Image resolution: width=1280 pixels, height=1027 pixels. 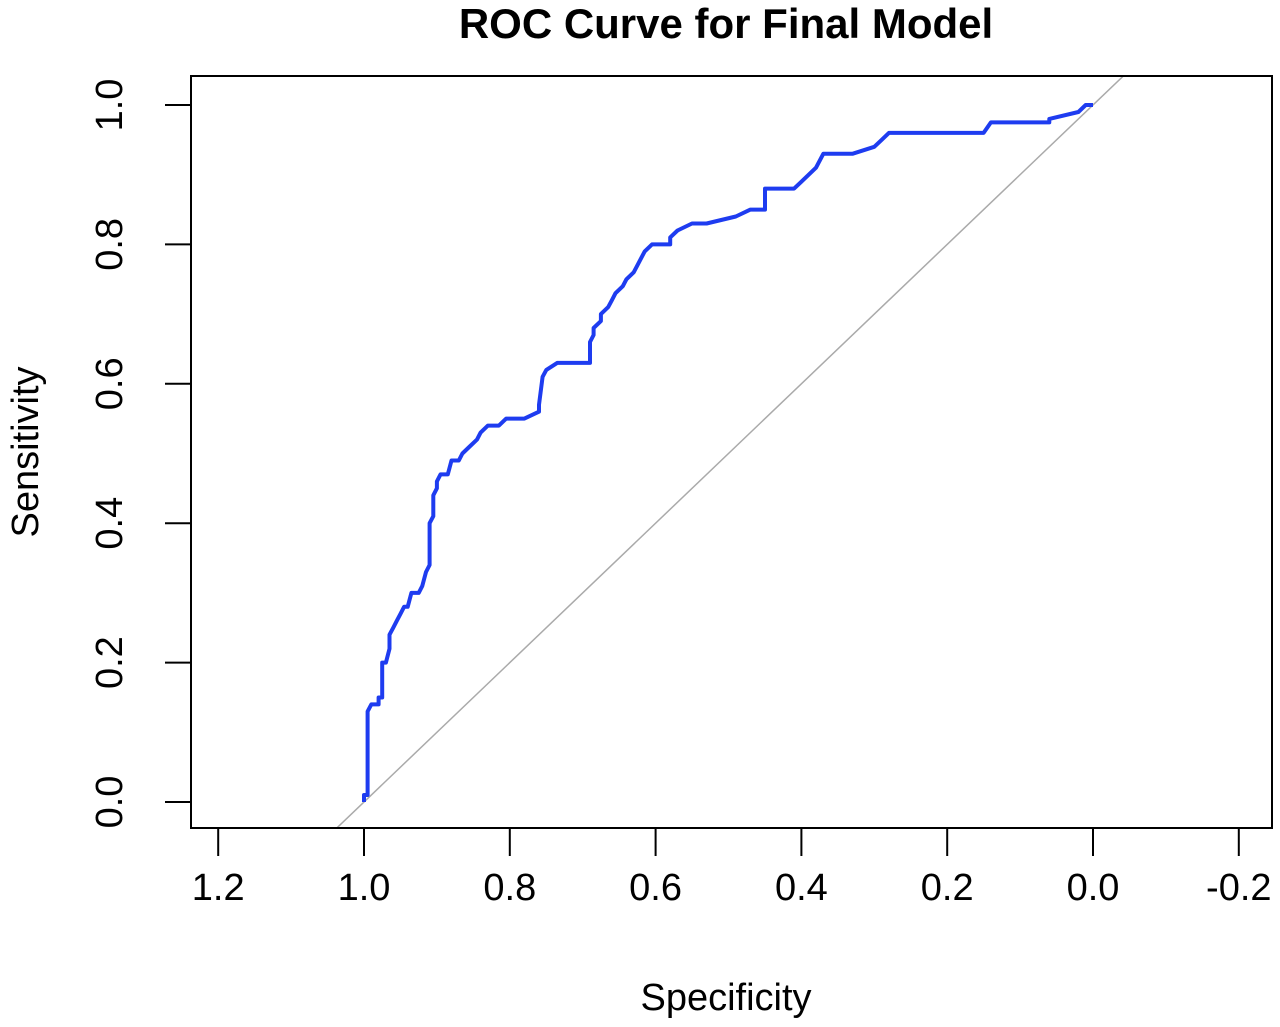 I want to click on y-tick-label: 0.8, so click(x=110, y=244).